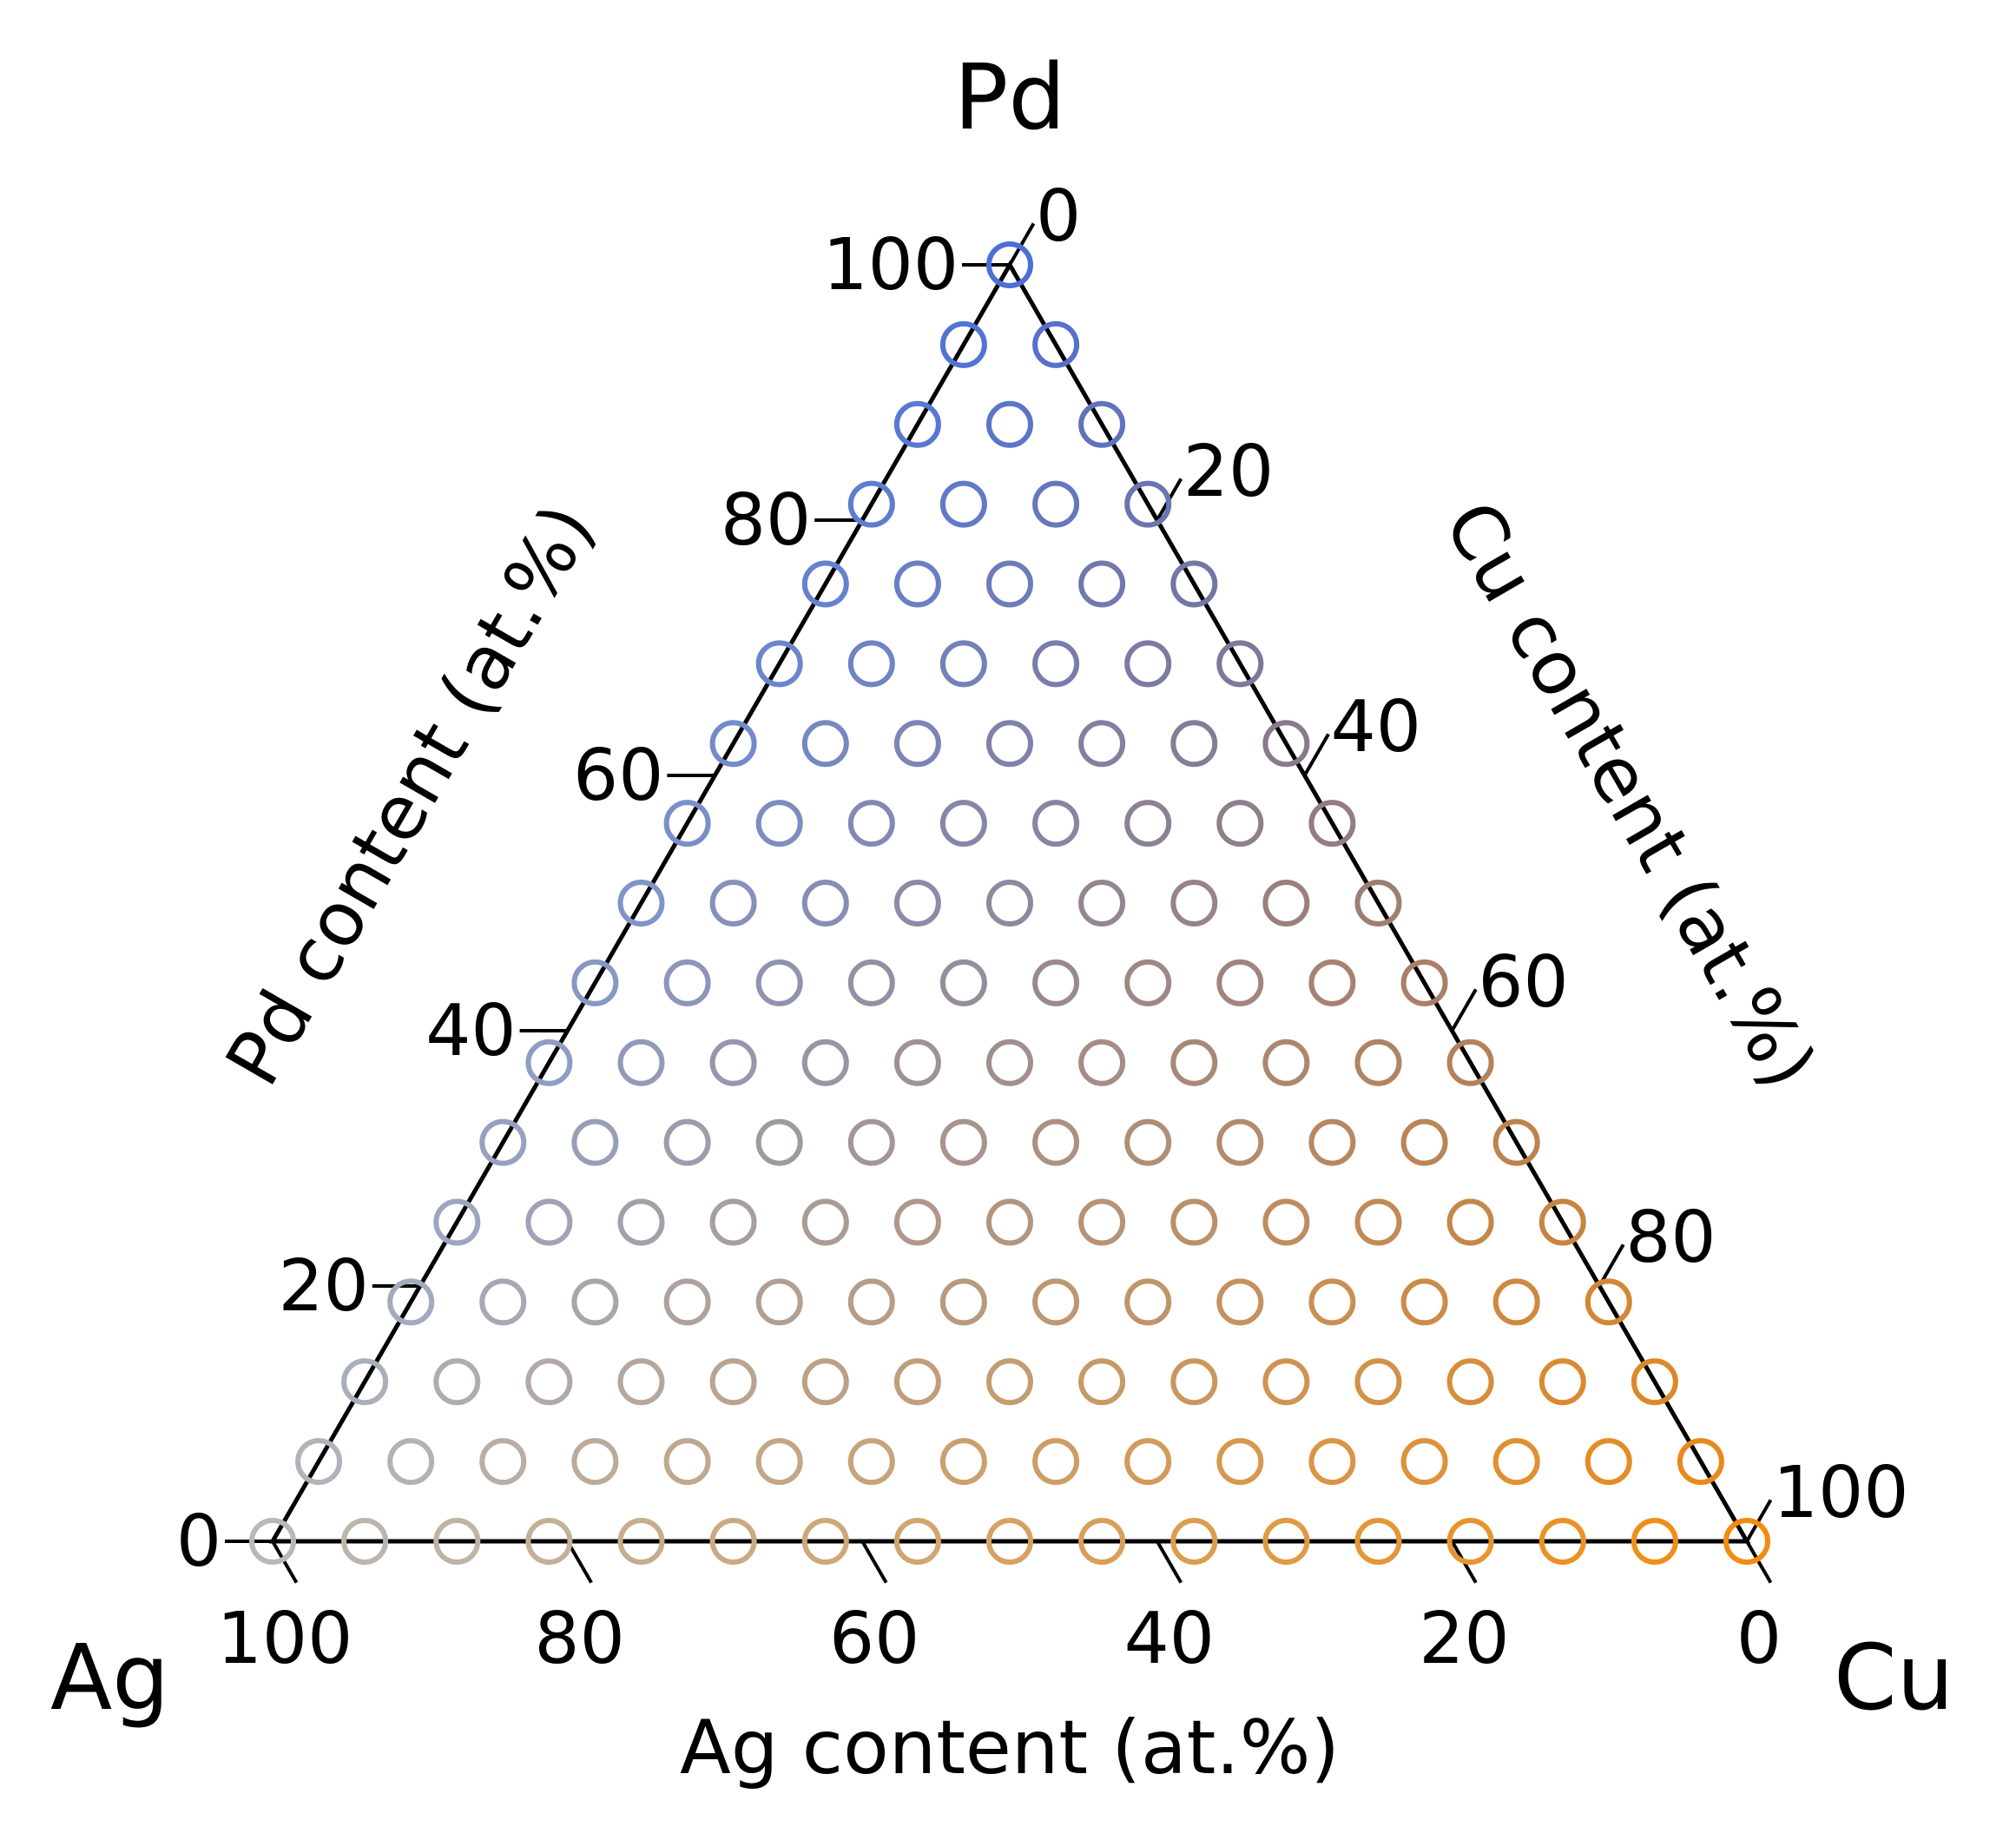 The image size is (2016, 1840). What do you see at coordinates (1228, 472) in the screenshot?
I see `right-tick-label: 20` at bounding box center [1228, 472].